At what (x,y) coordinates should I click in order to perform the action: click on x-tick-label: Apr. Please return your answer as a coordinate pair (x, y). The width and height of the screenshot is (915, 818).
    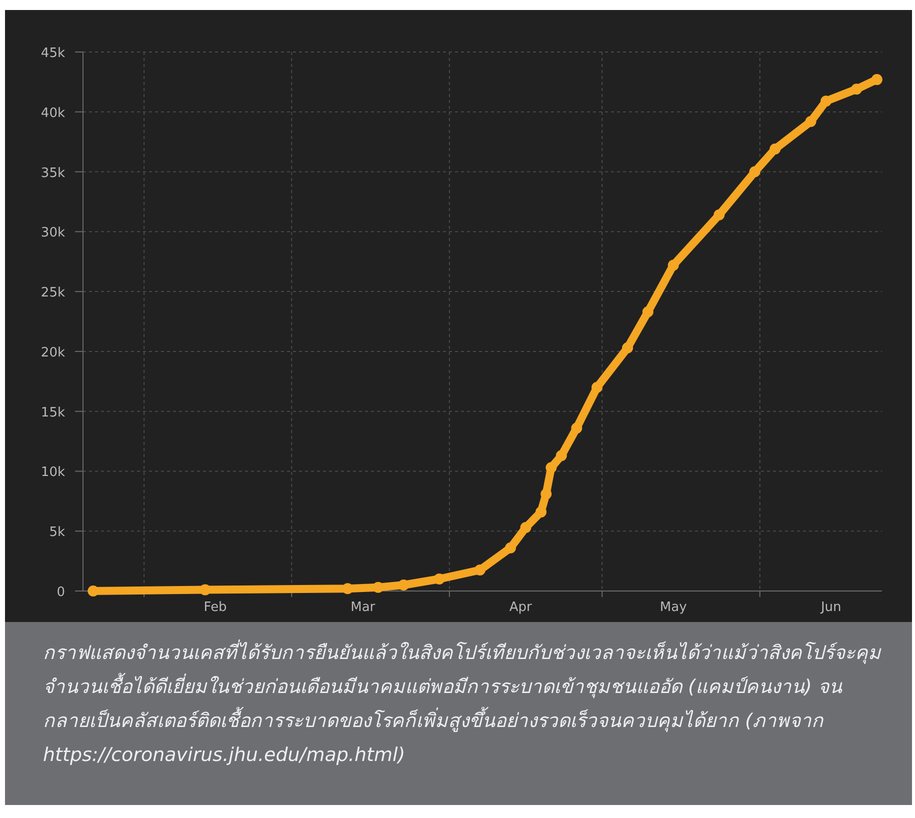
    Looking at the image, I should click on (521, 607).